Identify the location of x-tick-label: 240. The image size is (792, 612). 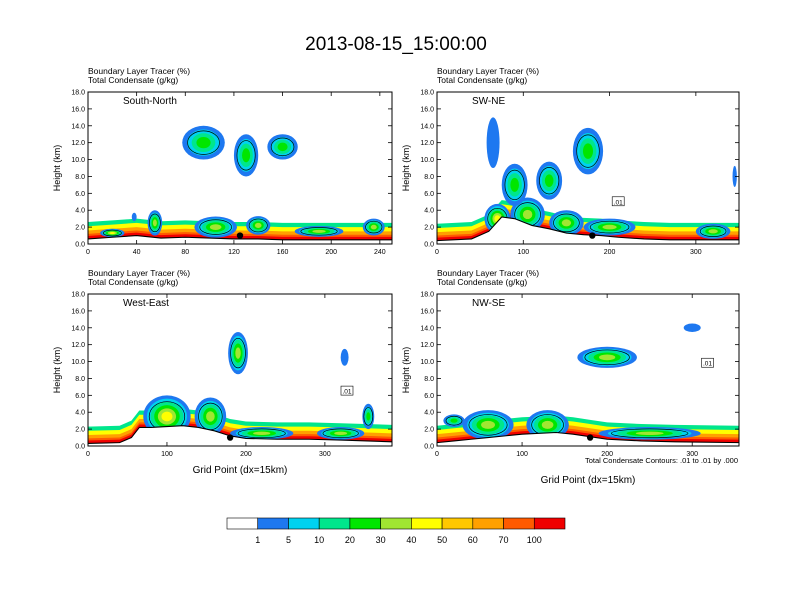
(380, 252).